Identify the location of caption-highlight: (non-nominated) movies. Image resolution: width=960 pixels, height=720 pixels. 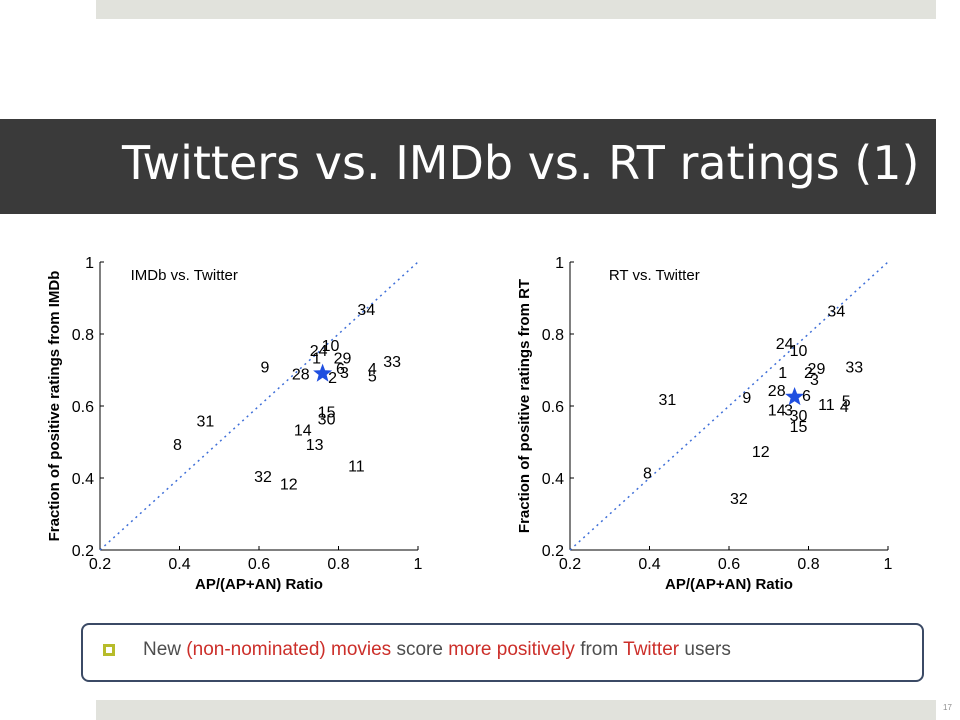
(289, 649).